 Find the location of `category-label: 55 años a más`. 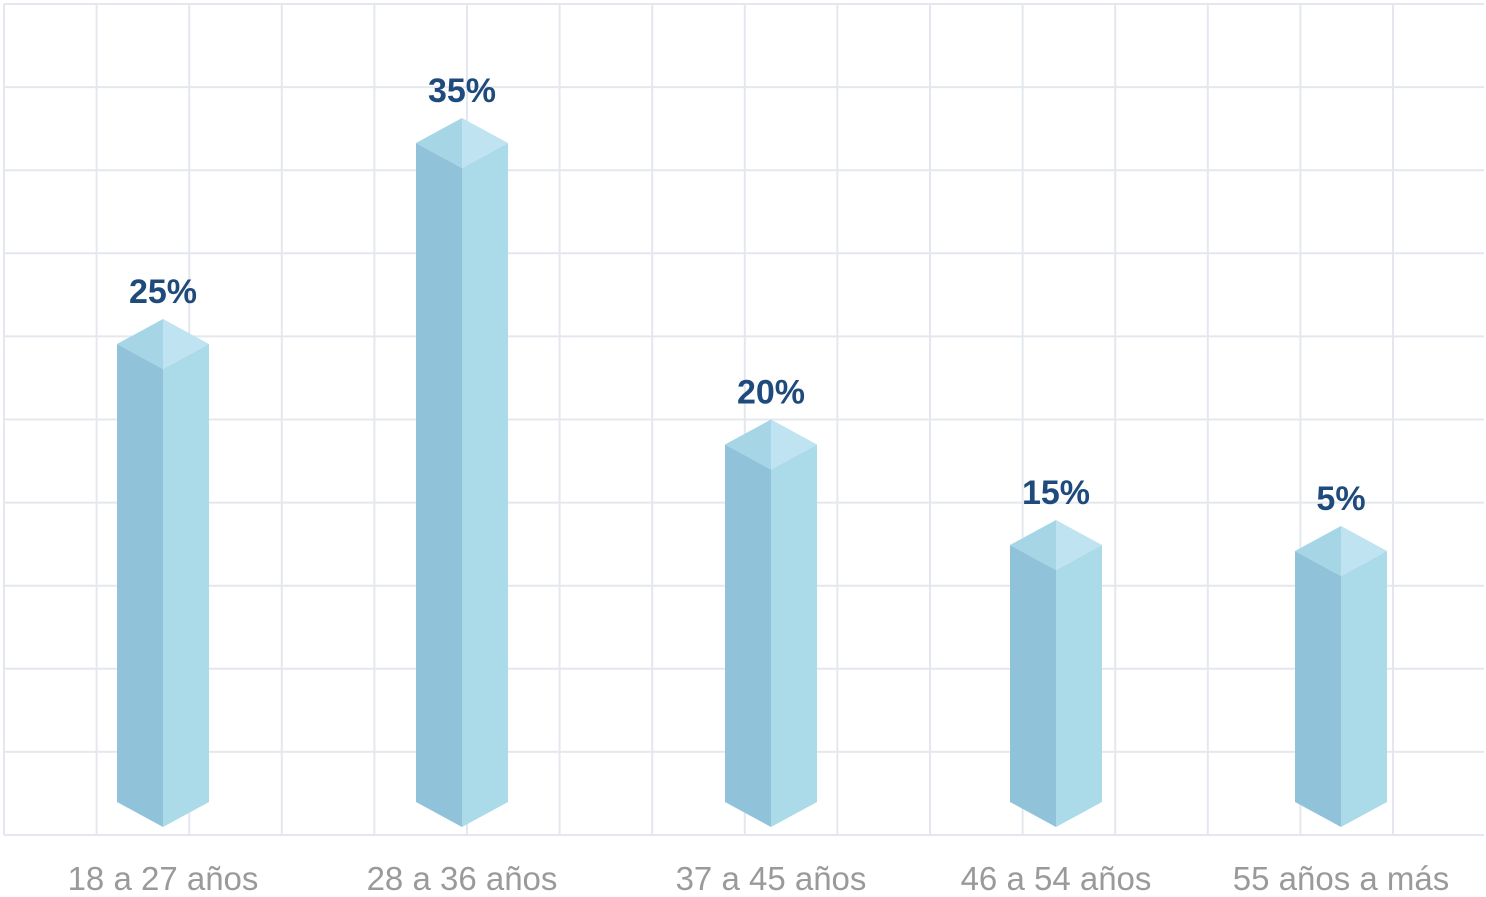

category-label: 55 años a más is located at coordinates (1341, 878).